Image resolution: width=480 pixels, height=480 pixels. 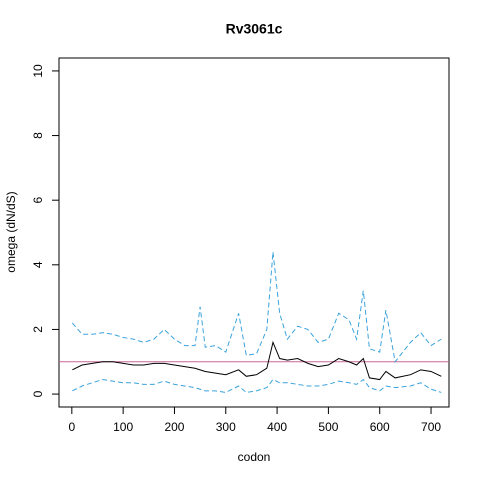 I want to click on y-tick-label: 10, so click(x=38, y=71).